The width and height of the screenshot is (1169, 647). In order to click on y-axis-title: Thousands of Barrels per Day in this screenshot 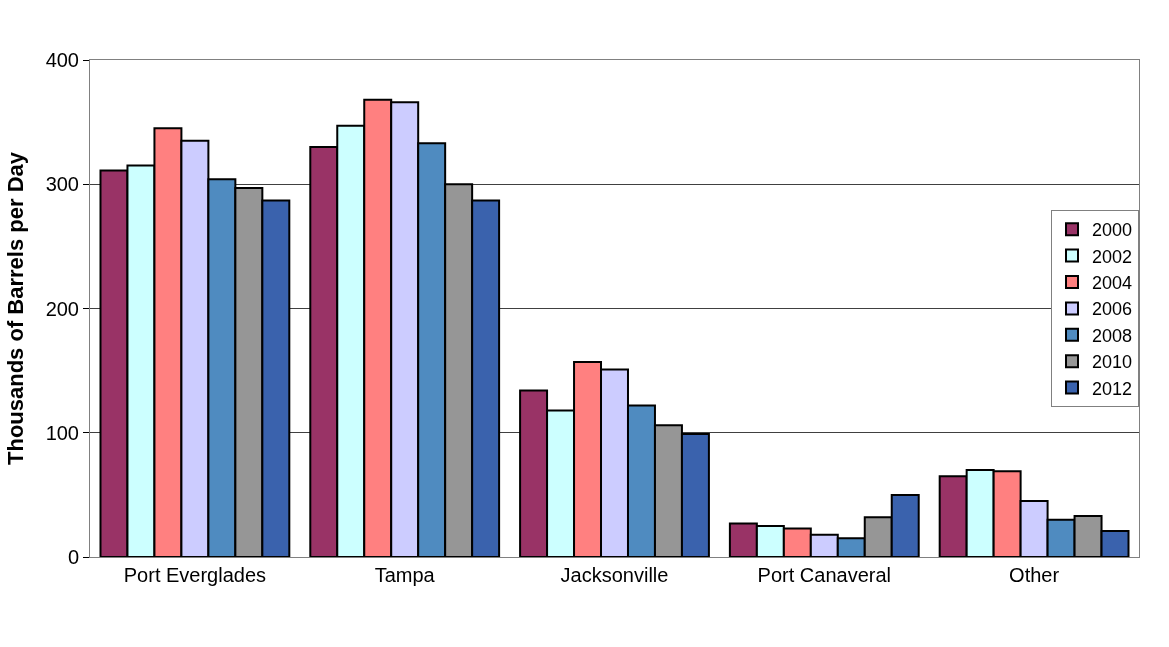, I will do `click(16, 308)`.